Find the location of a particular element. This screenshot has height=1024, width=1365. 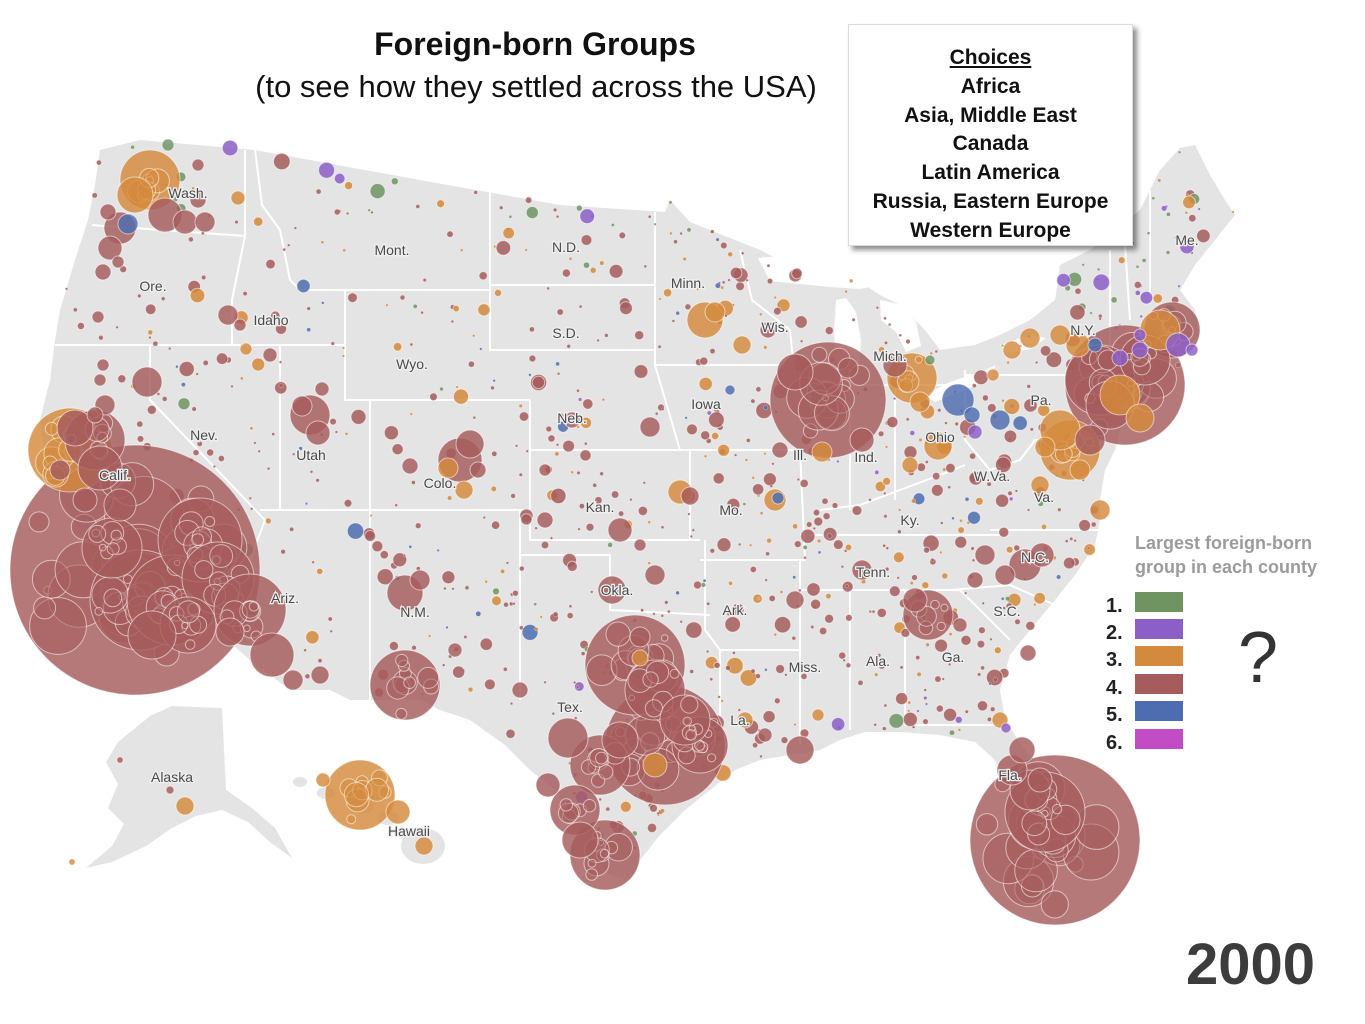

choice-canada: Canada is located at coordinates (990, 144).